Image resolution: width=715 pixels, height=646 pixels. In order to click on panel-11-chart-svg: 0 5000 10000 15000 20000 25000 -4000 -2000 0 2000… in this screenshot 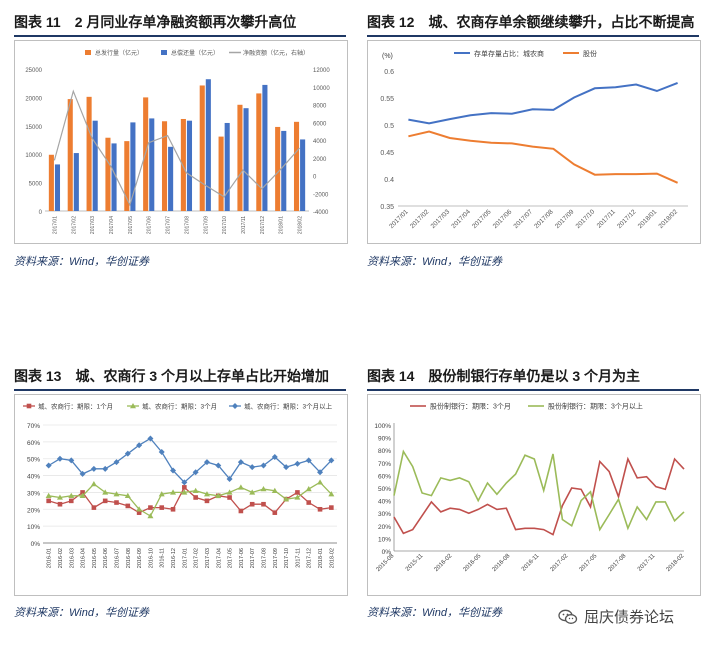, I will do `click(177, 141)`.